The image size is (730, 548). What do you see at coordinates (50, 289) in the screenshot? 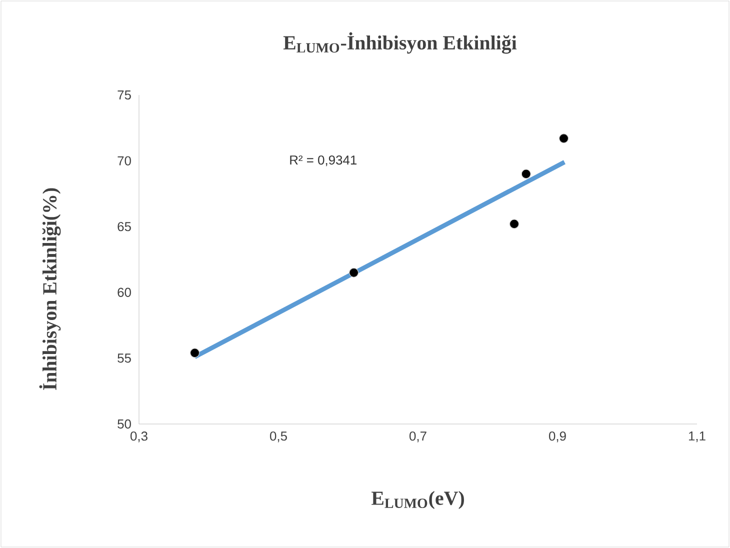
I see `y-axis-title: İnhibisyon Etkinliği(%)` at bounding box center [50, 289].